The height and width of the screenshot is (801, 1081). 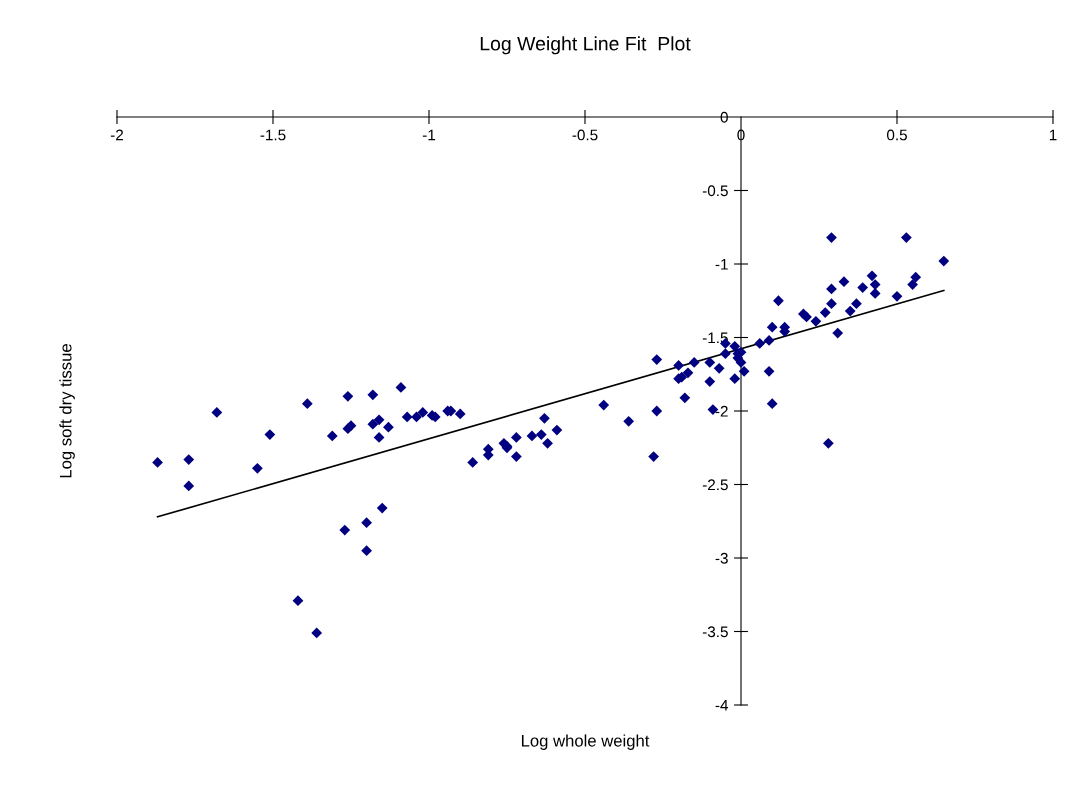 What do you see at coordinates (585, 45) in the screenshot?
I see `chart-title: Log Weight Line Fit Plot` at bounding box center [585, 45].